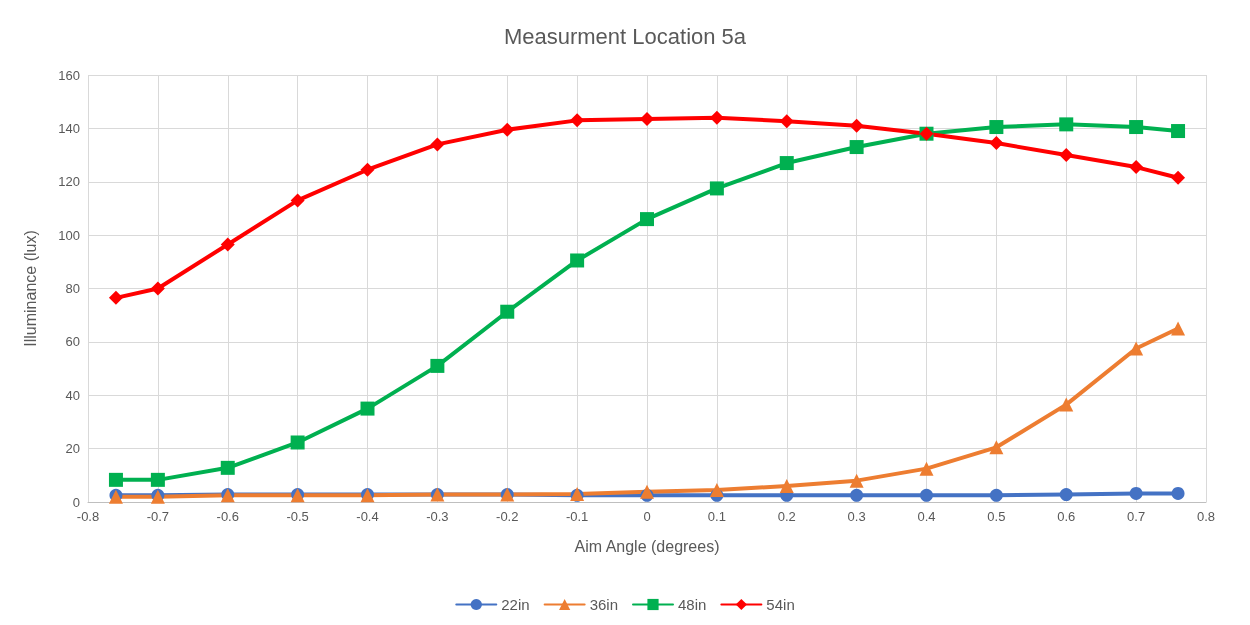  Describe the element at coordinates (926, 516) in the screenshot. I see `x-tick-label: 0.4` at that location.